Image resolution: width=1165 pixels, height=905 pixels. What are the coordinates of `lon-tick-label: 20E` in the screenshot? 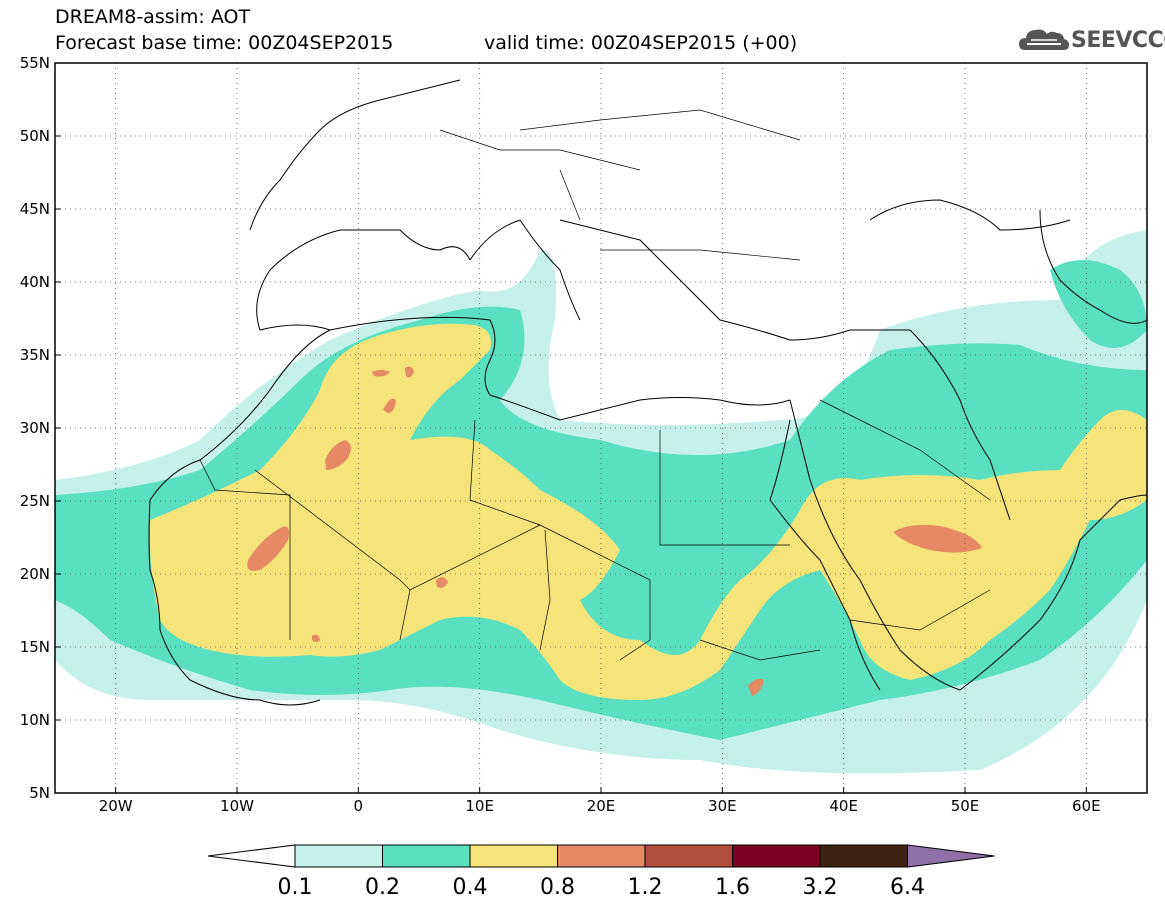 It's located at (601, 806).